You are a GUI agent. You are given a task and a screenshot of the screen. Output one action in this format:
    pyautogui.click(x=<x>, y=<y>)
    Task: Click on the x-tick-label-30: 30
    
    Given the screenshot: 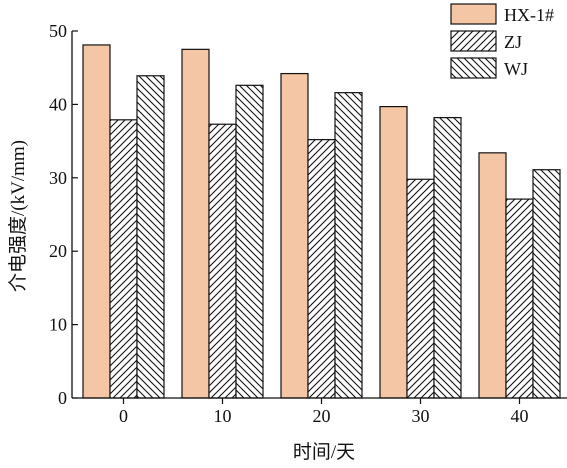 What is the action you would take?
    pyautogui.click(x=421, y=416)
    